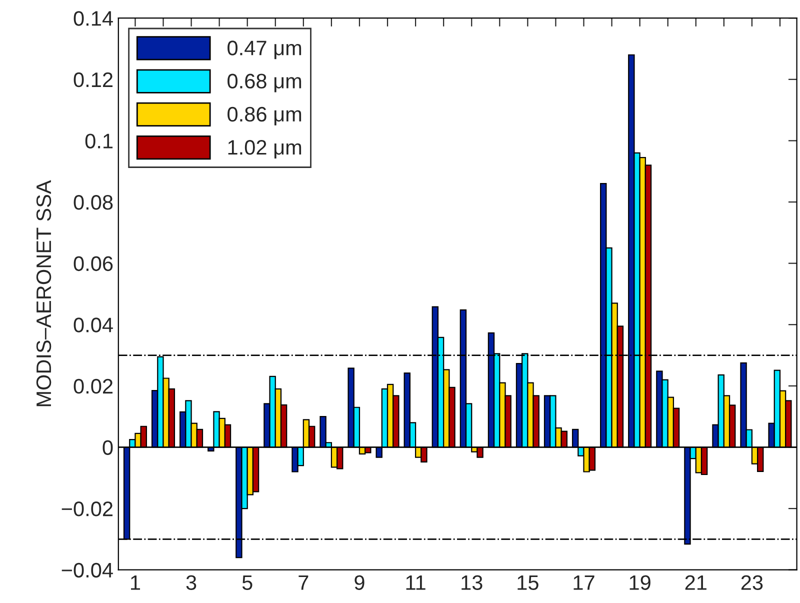 Image resolution: width=800 pixels, height=603 pixels. Describe the element at coordinates (44, 293) in the screenshot. I see `y-axis-title: MODIS–AERONET SSA` at that location.